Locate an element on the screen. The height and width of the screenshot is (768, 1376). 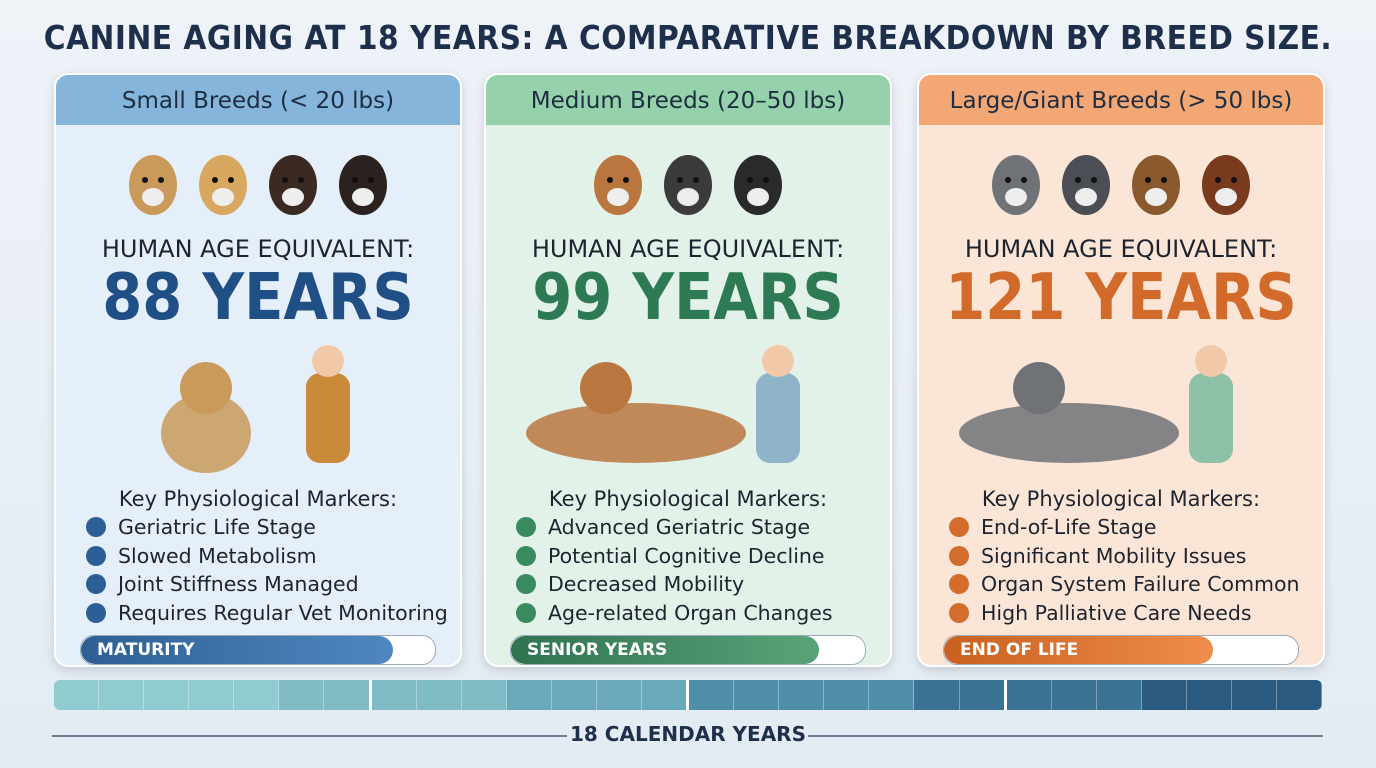
marker-text: Requires Regular Vet Monitoring is located at coordinates (283, 612).